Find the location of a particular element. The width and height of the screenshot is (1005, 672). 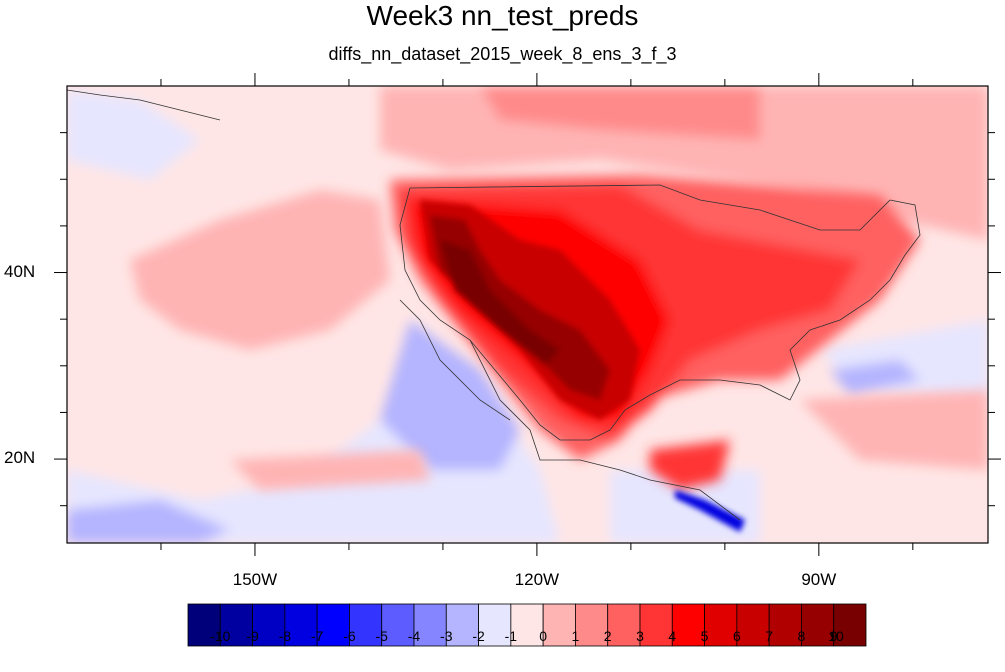

colorbar-label: -3 is located at coordinates (446, 636).